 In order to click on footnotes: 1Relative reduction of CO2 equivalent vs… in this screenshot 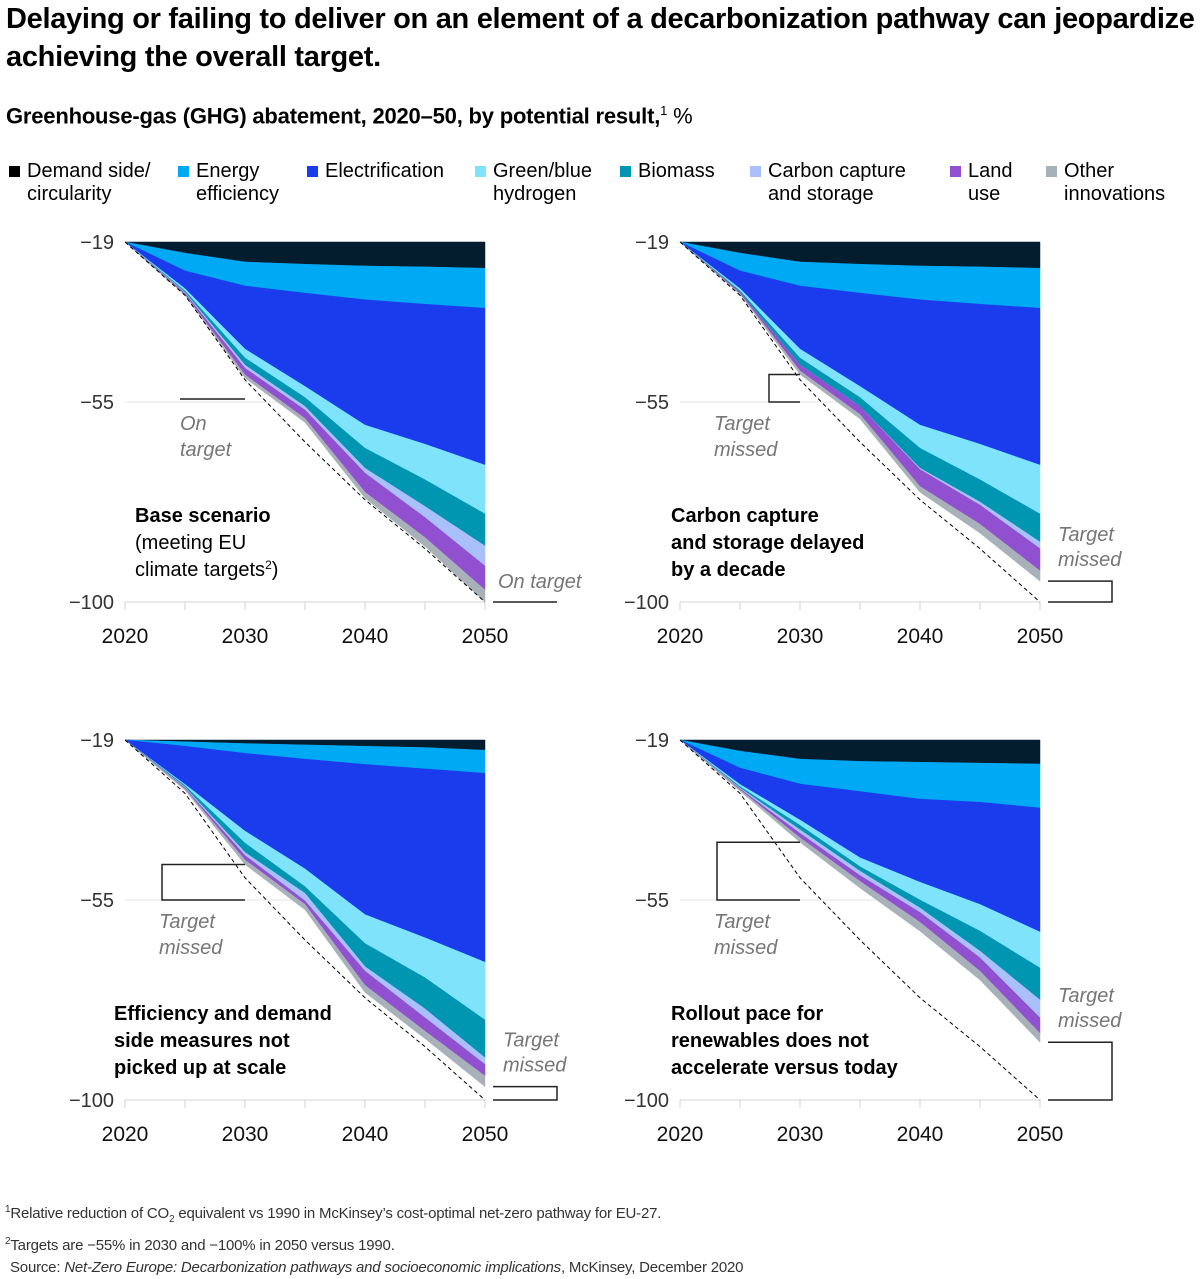, I will do `click(374, 1239)`.